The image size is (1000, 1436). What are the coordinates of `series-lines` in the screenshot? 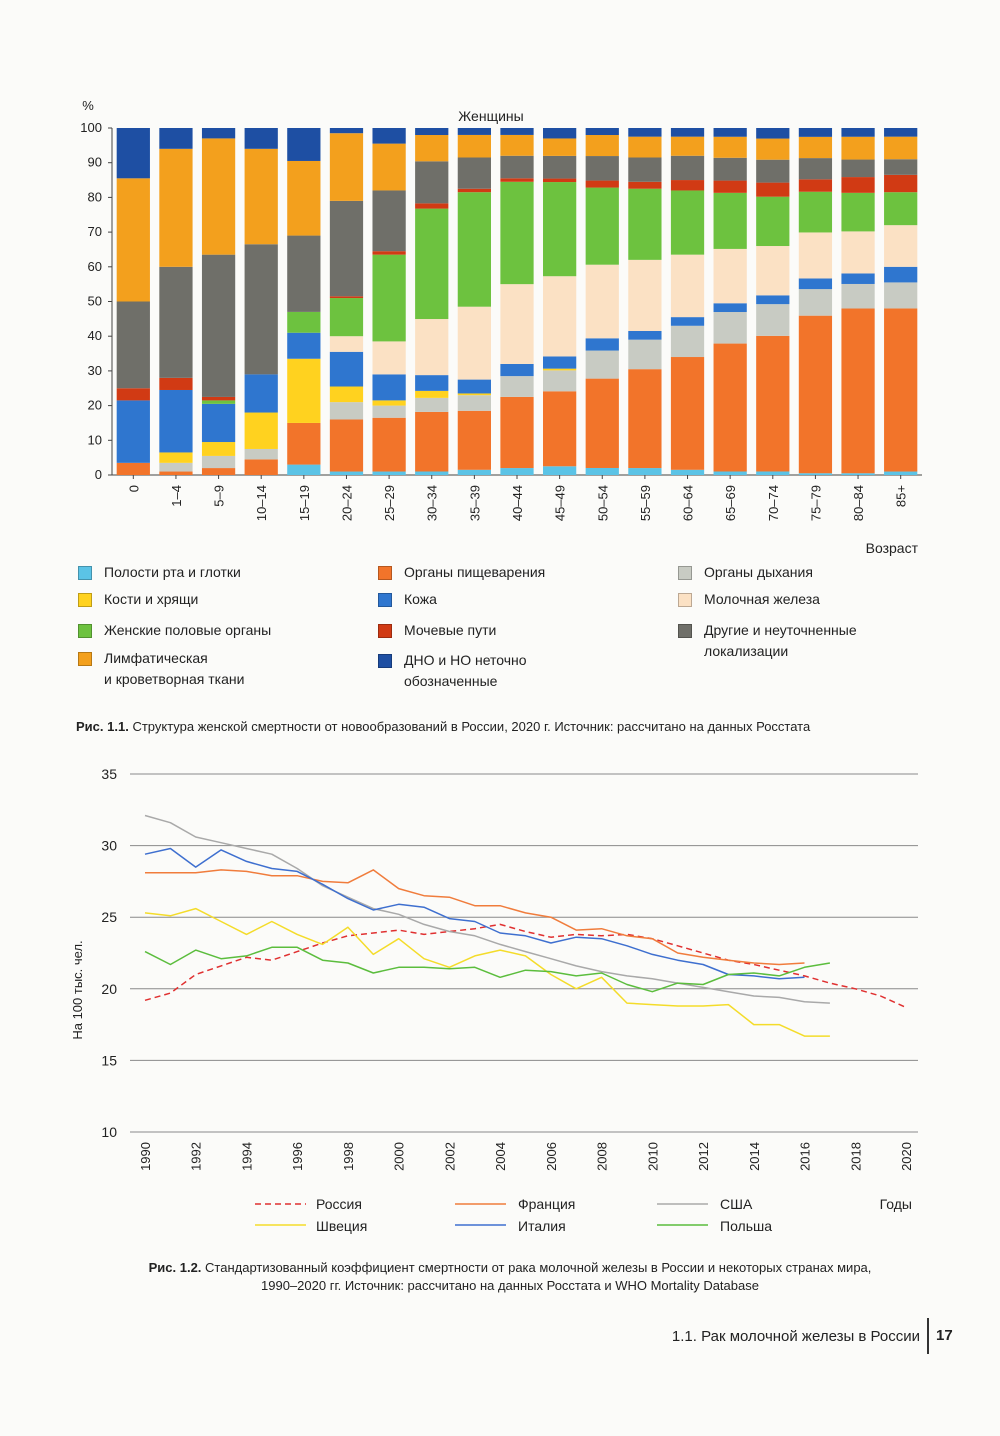 It's located at (525, 925).